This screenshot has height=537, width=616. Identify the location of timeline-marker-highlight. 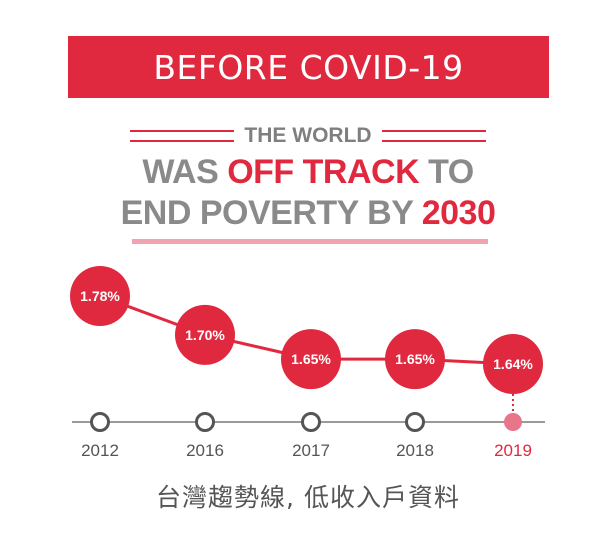
(513, 422).